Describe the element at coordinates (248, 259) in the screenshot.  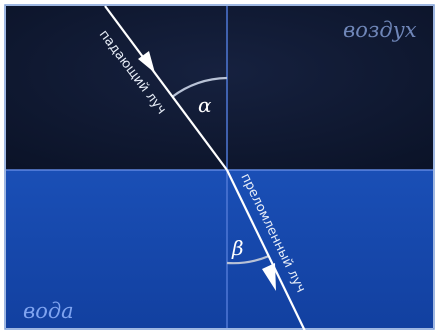
I see `refraction-angle-arc` at that location.